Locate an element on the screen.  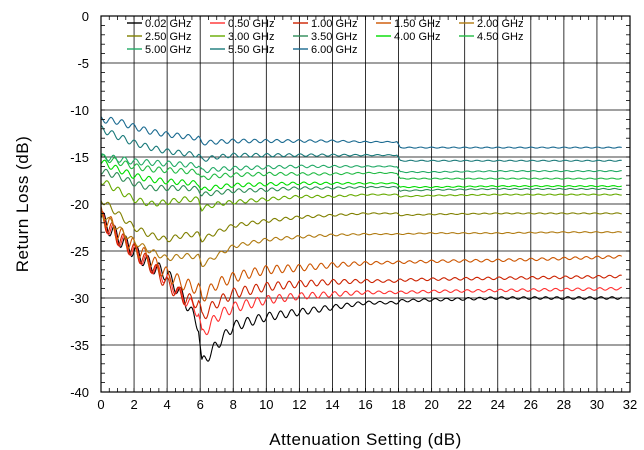
x-tick-label: 28 is located at coordinates (564, 404).